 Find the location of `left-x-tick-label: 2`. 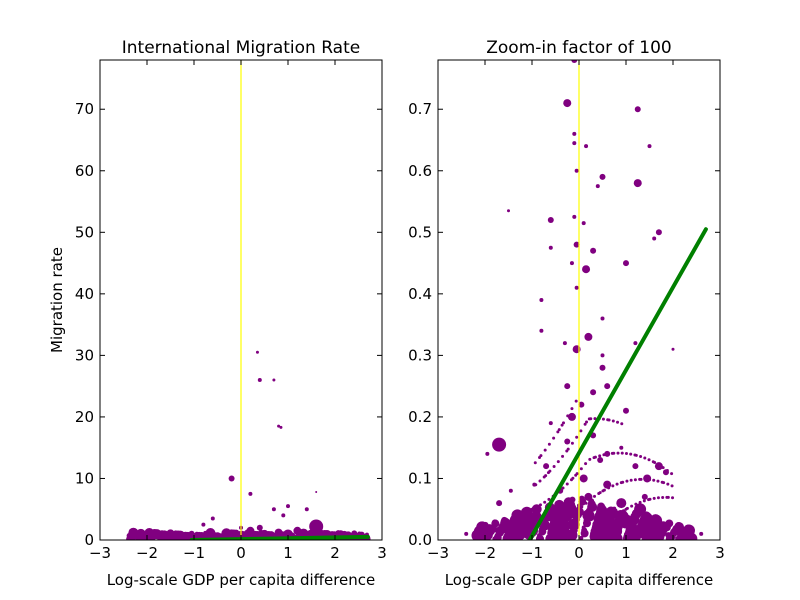

left-x-tick-label: 2 is located at coordinates (335, 553).